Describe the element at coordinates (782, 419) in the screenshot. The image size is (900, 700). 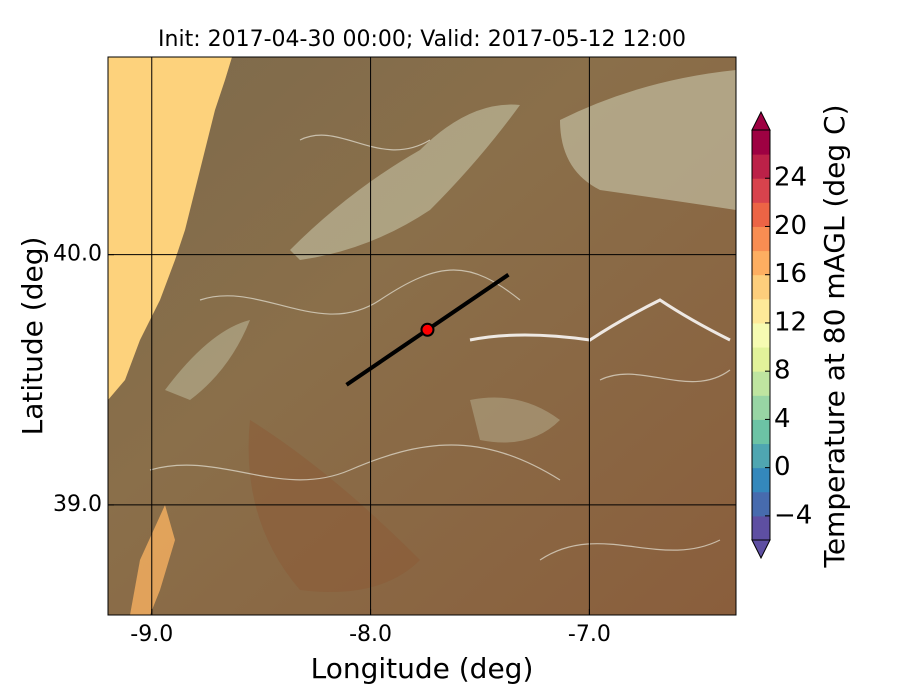
I see `colorbar-tick-label: 4` at that location.